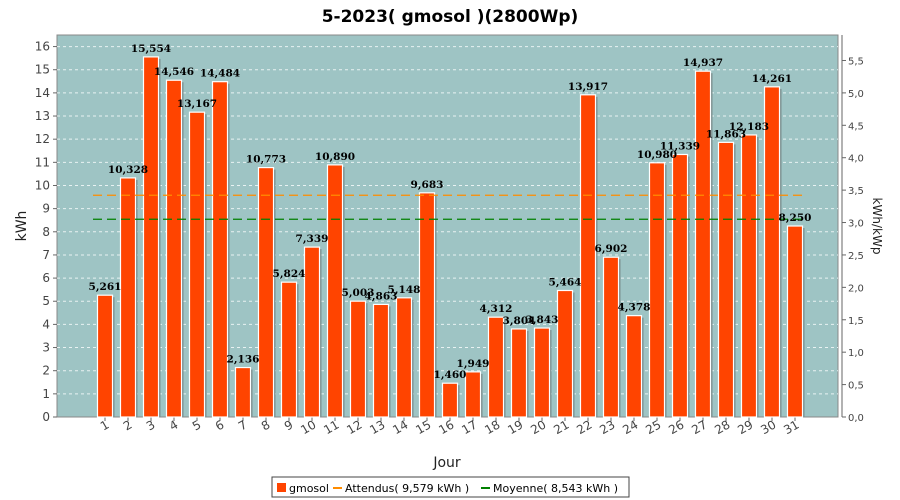 The height and width of the screenshot is (500, 900). I want to click on legend-box, so click(450, 487).